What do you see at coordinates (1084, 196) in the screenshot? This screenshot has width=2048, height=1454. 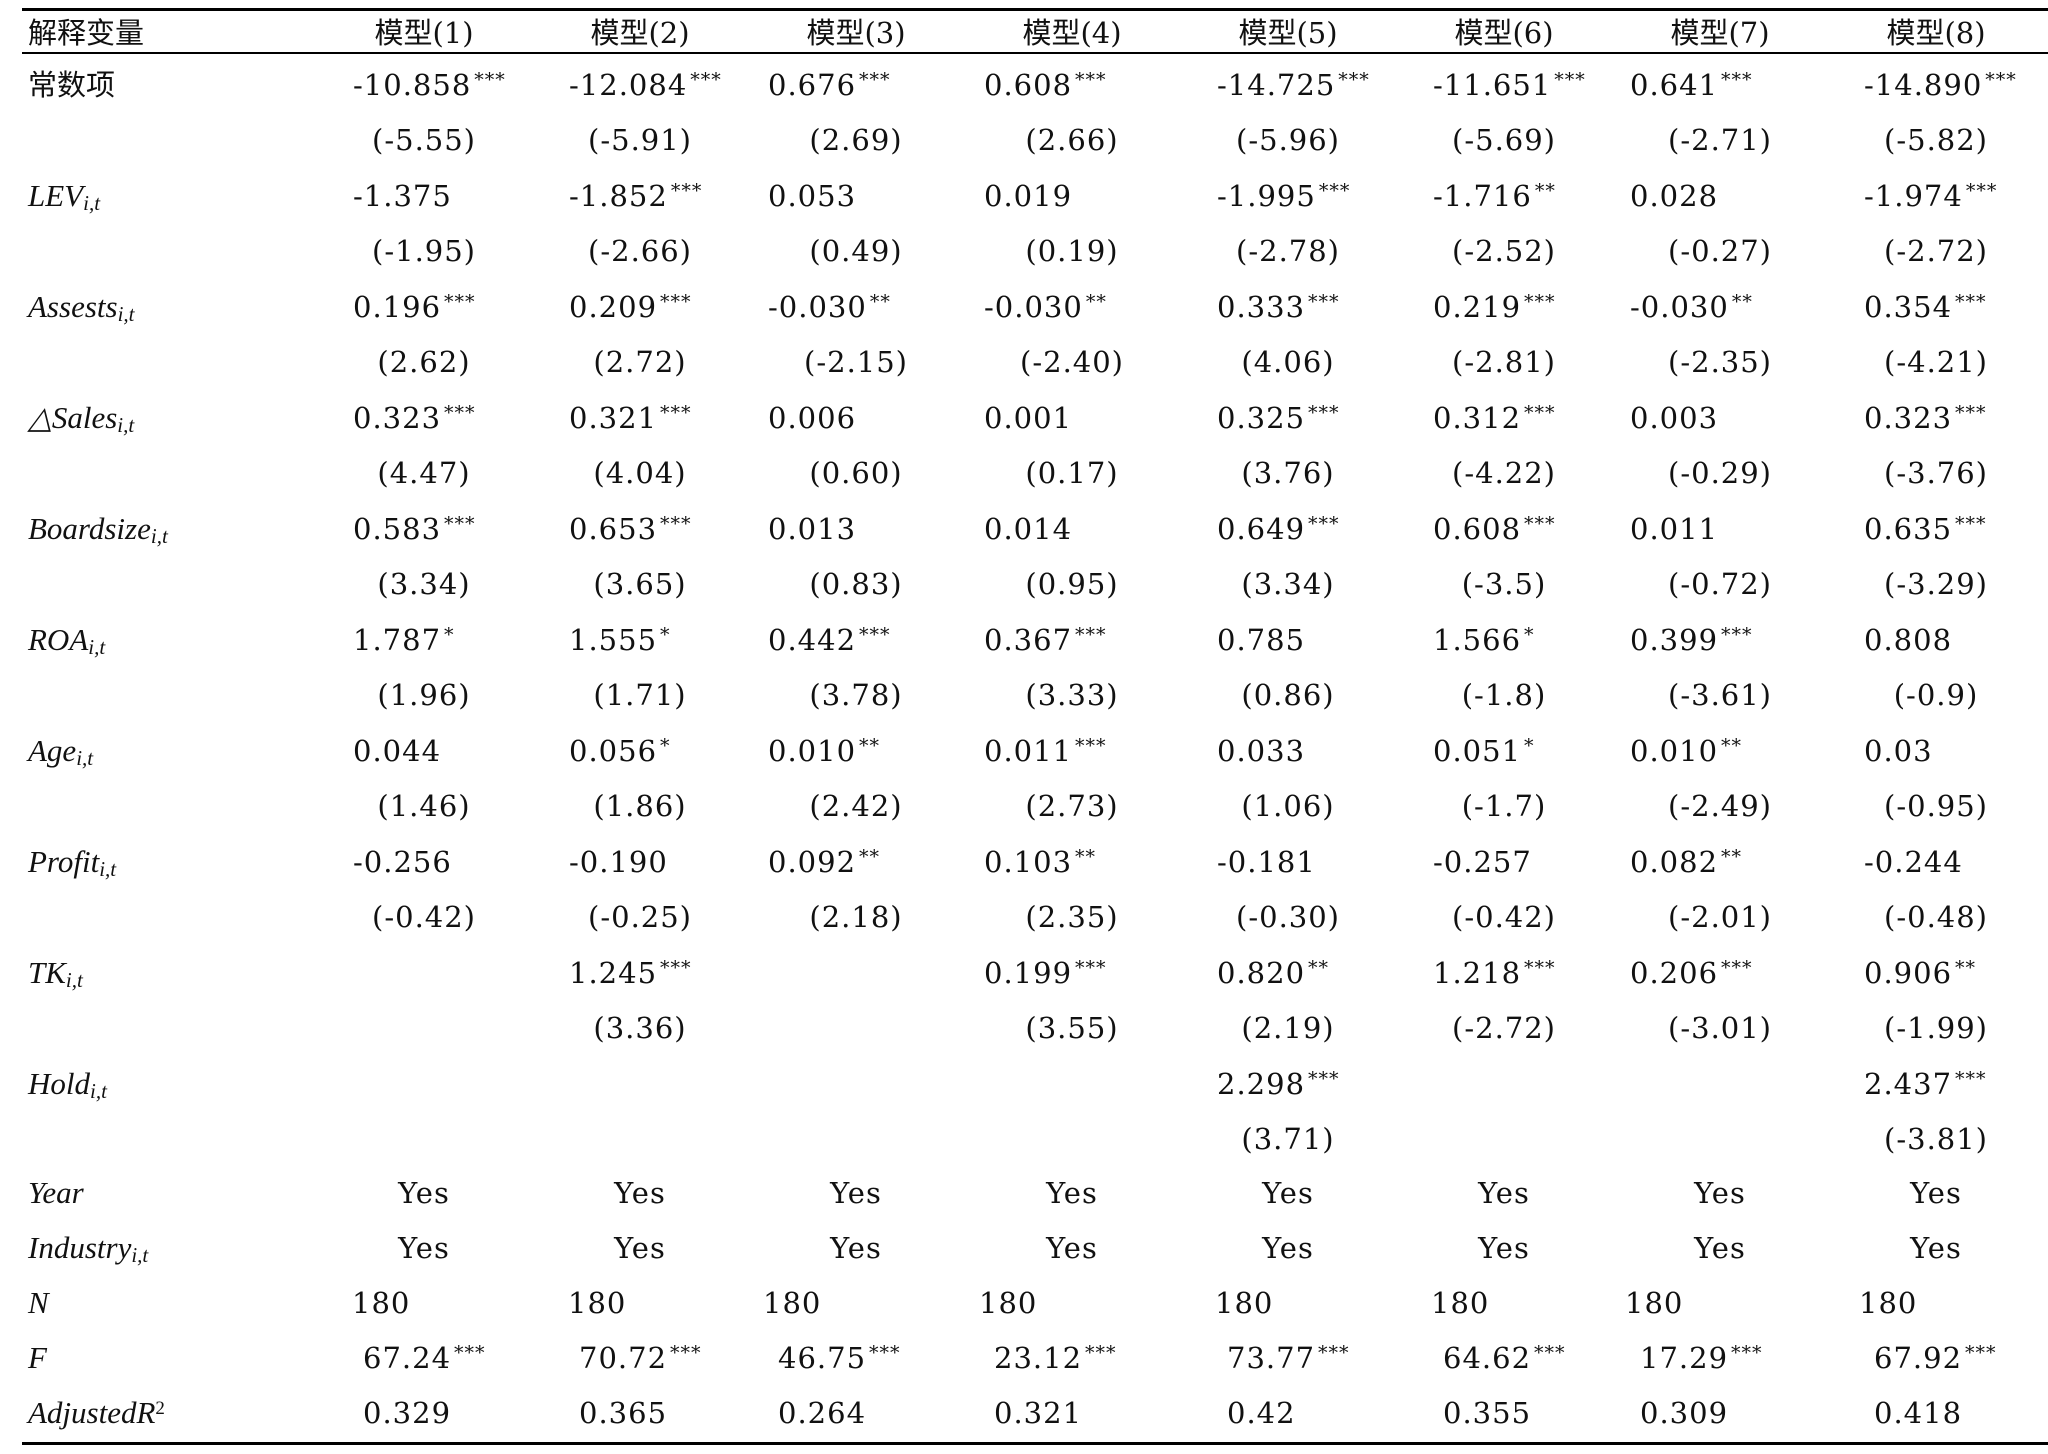 I see `coefficient-cell: 0.019` at bounding box center [1084, 196].